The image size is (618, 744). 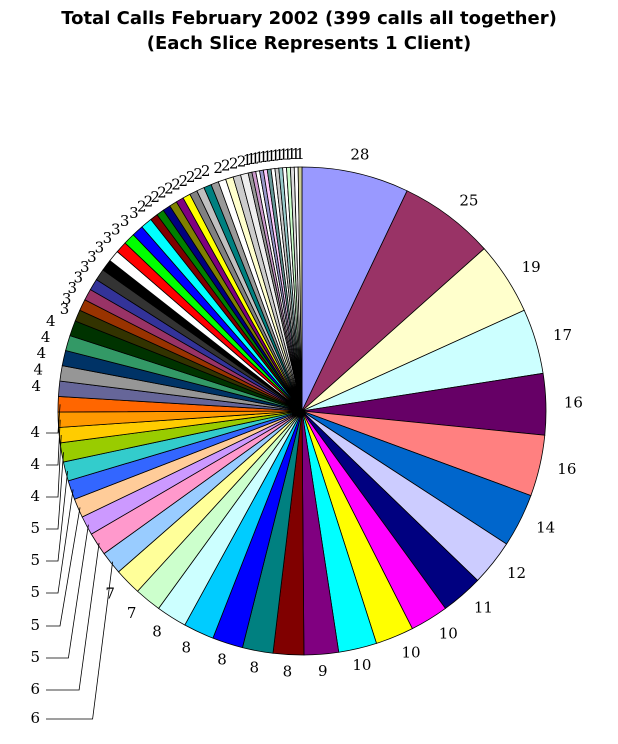 What do you see at coordinates (359, 155) in the screenshot?
I see `slice-value-label: 28` at bounding box center [359, 155].